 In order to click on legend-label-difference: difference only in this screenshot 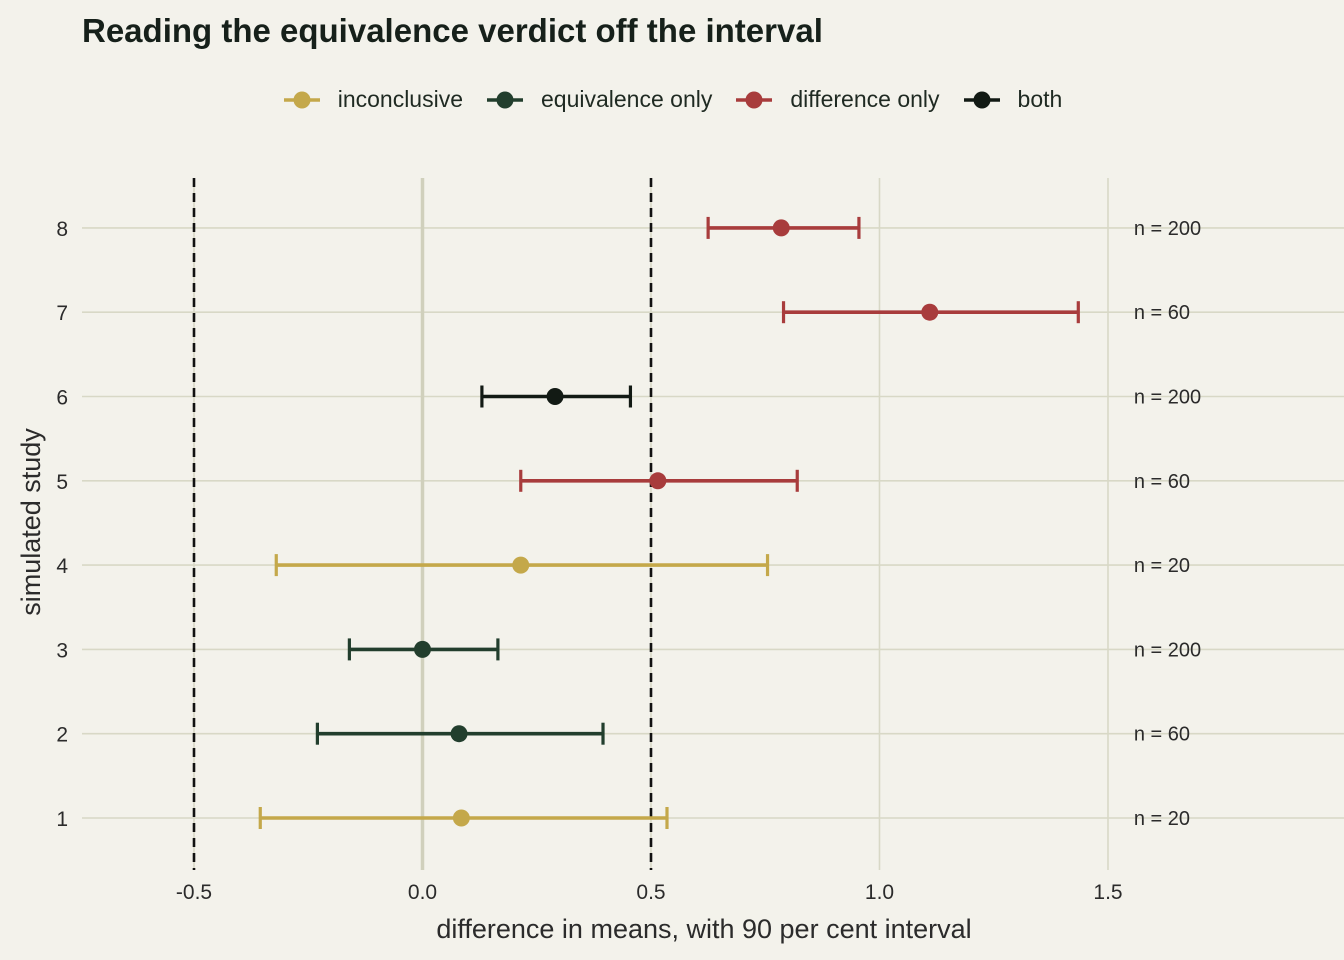, I will do `click(865, 99)`.